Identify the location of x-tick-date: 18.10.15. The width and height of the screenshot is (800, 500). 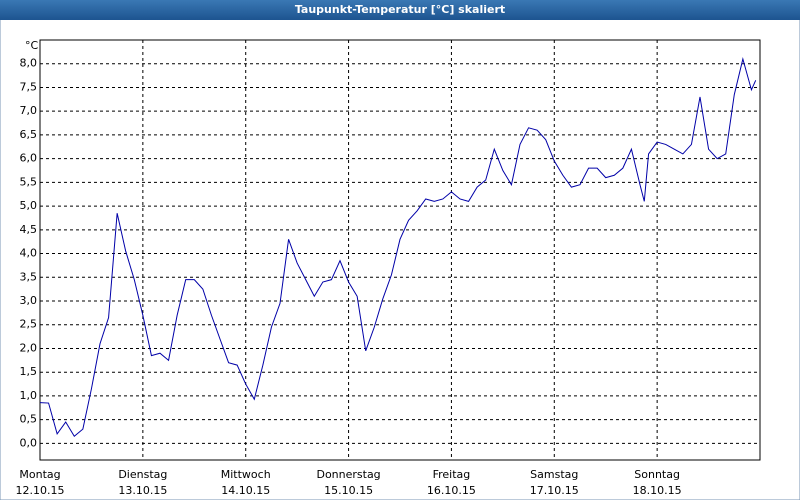
(657, 490).